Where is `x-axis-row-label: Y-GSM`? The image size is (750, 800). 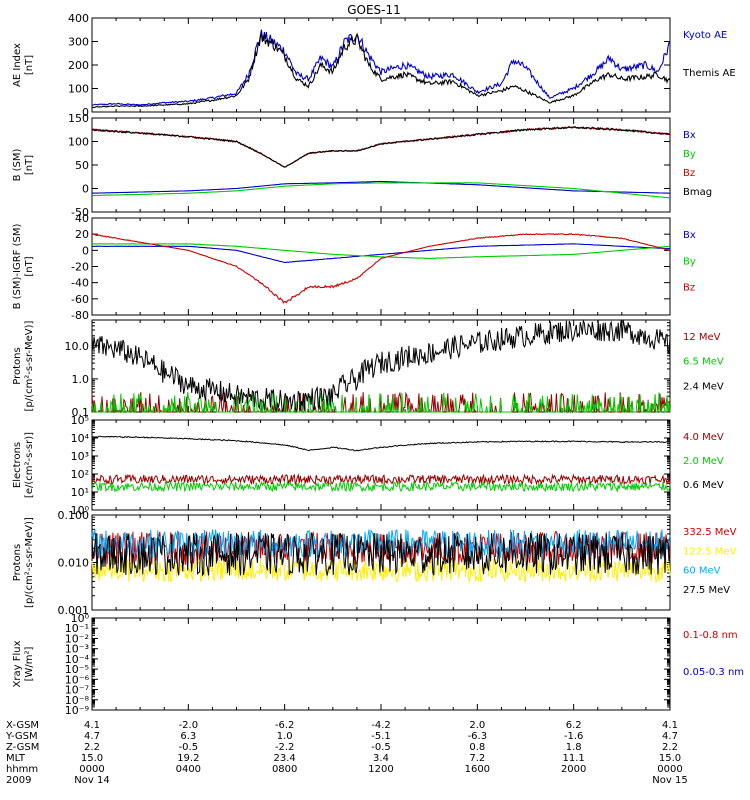 x-axis-row-label: Y-GSM is located at coordinates (21, 736).